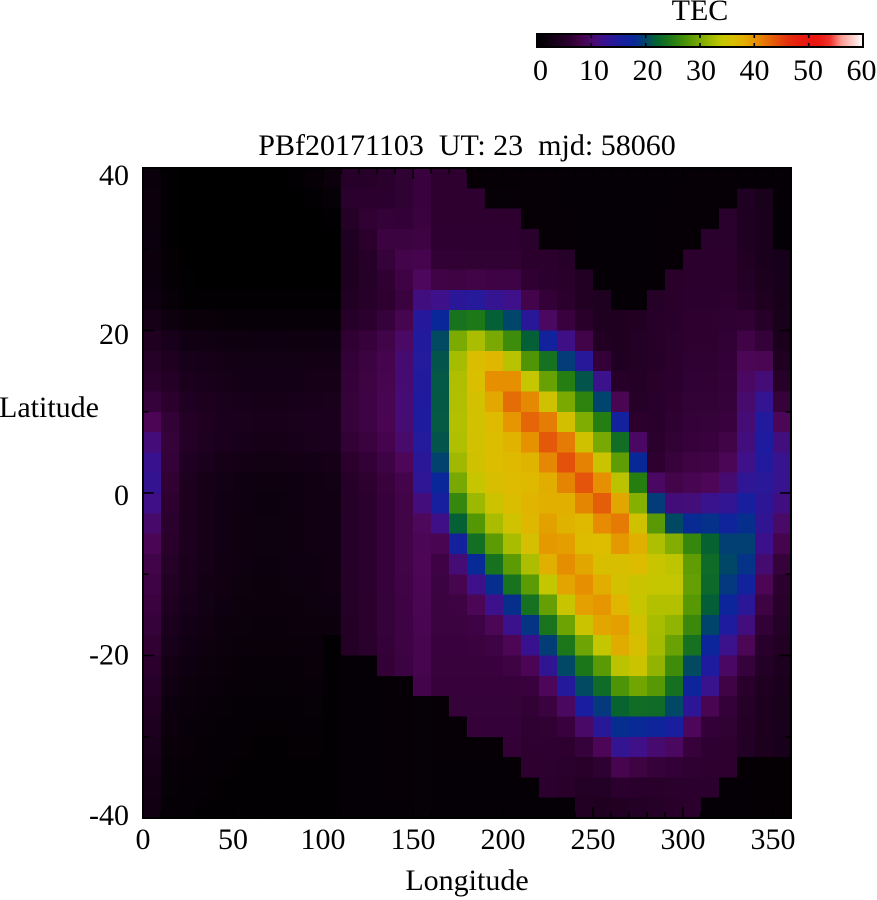  Describe the element at coordinates (683, 839) in the screenshot. I see `svg-text: 300` at that location.